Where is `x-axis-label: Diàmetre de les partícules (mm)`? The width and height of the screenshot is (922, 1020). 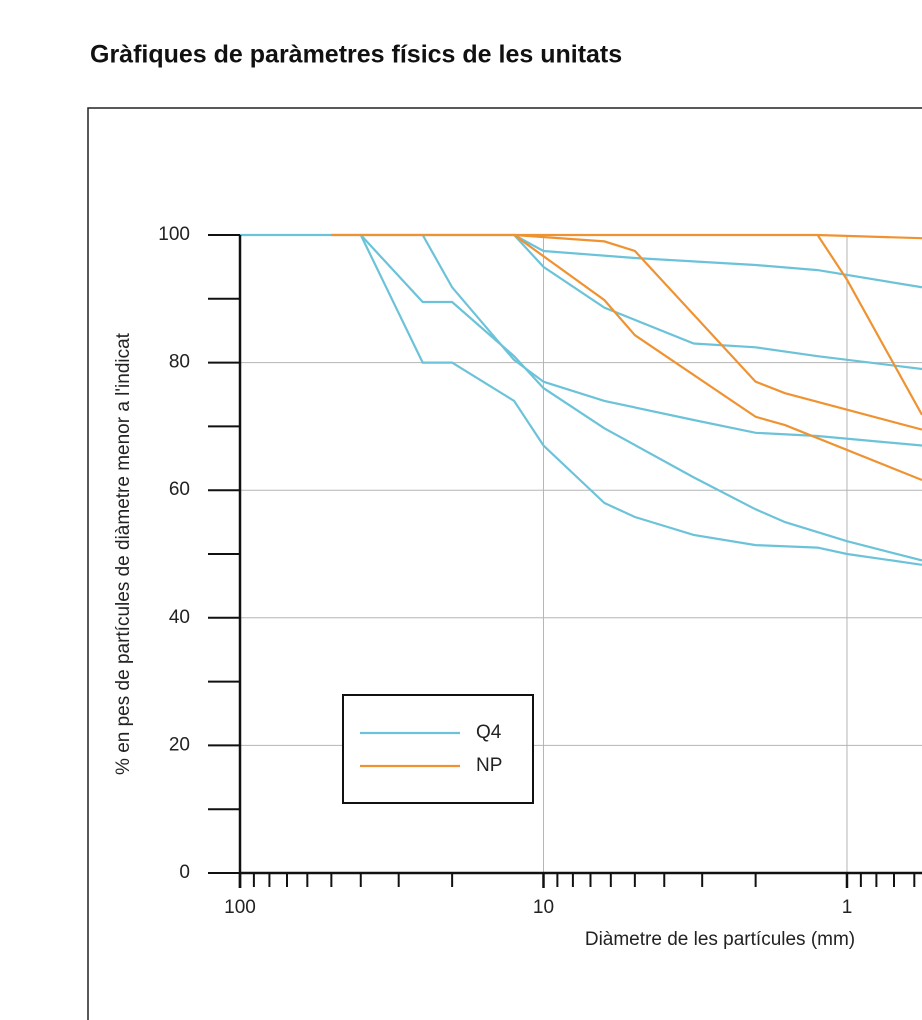
x-axis-label: Diàmetre de les partícules (mm) is located at coordinates (720, 939).